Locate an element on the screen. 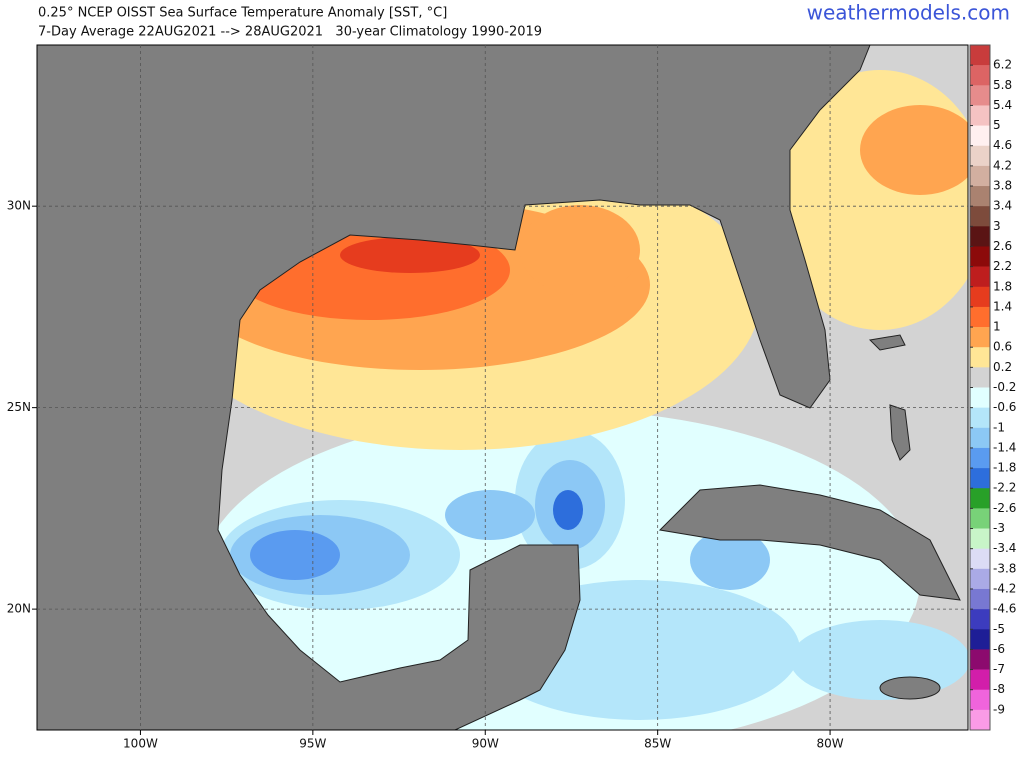 Image resolution: width=1024 pixels, height=768 pixels. jamaica is located at coordinates (910, 688).